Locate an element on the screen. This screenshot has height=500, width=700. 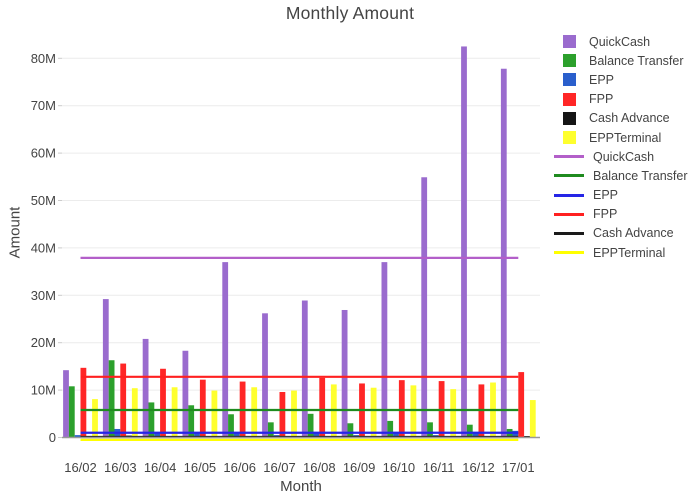
legend-item-fpp-bar: FPP is located at coordinates (626, 99).